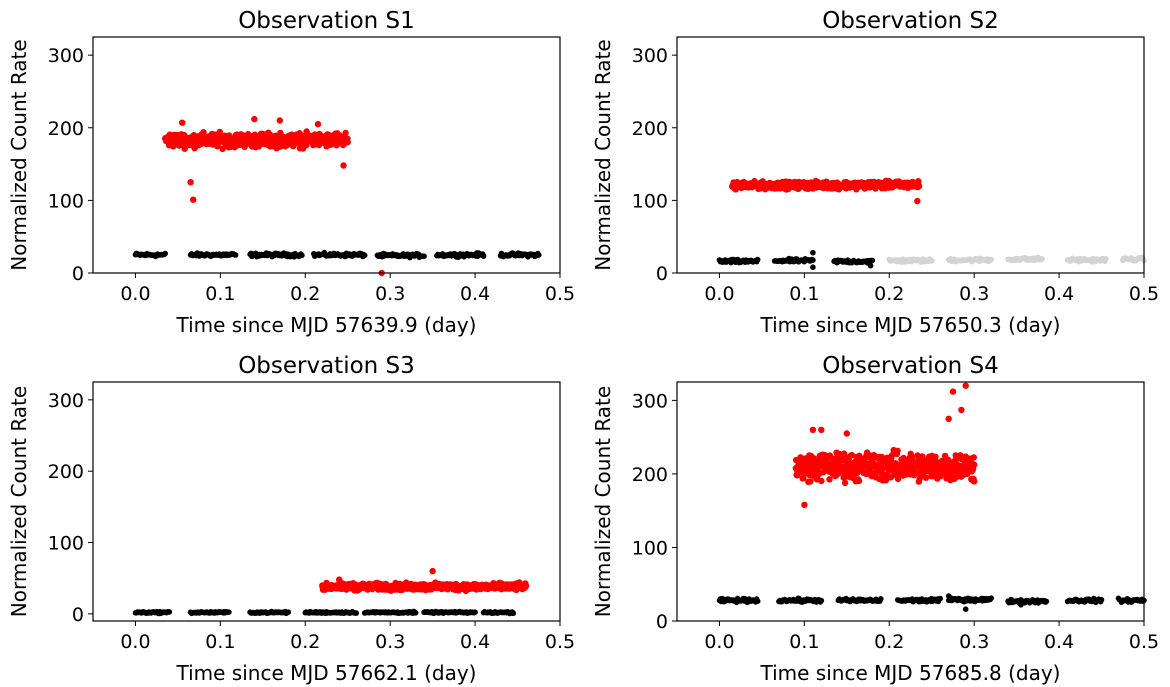 Image resolution: width=1170 pixels, height=687 pixels. I want to click on chart-title: Observation S4, so click(910, 366).